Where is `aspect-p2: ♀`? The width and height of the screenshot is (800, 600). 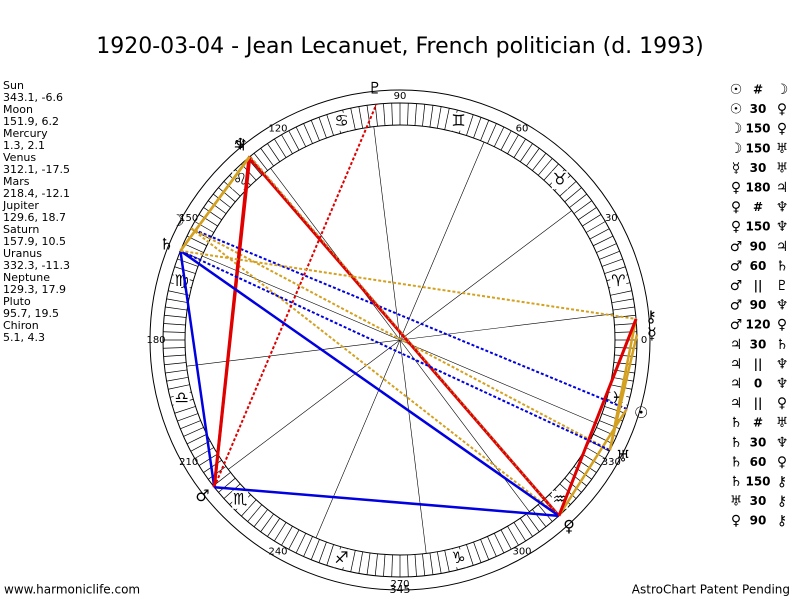 aspect-p2: ♀ is located at coordinates (782, 462).